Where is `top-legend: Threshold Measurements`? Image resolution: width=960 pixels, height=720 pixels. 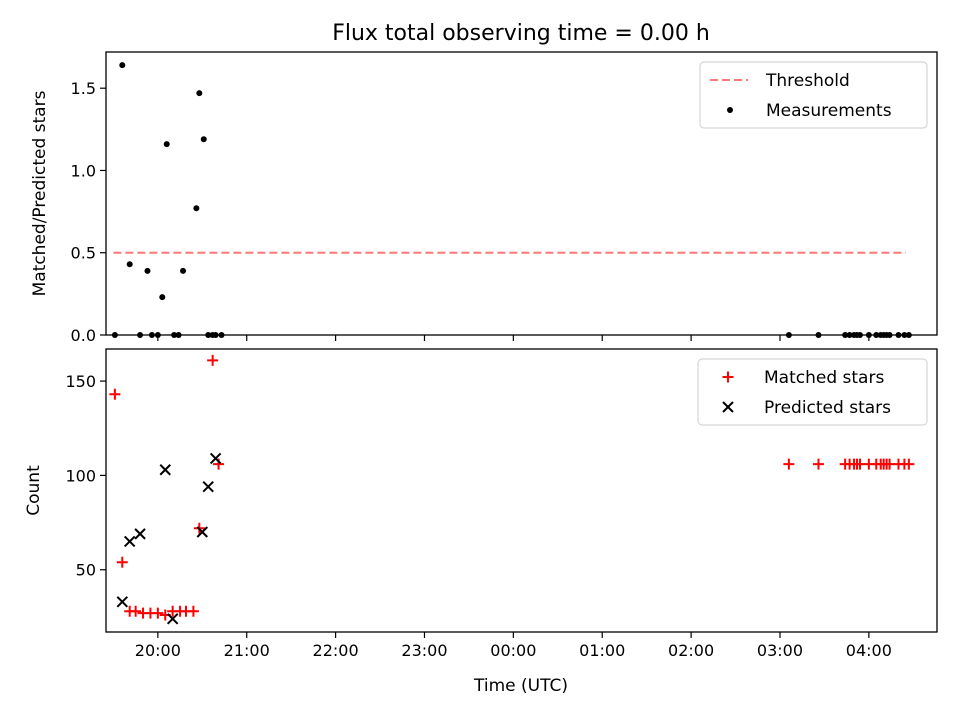
top-legend: Threshold Measurements is located at coordinates (813, 95).